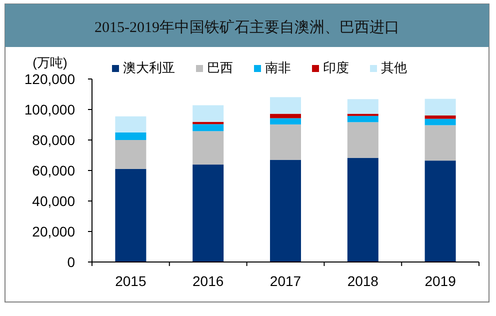  What do you see at coordinates (50, 110) in the screenshot?
I see `y-tick-label: 100,000` at bounding box center [50, 110].